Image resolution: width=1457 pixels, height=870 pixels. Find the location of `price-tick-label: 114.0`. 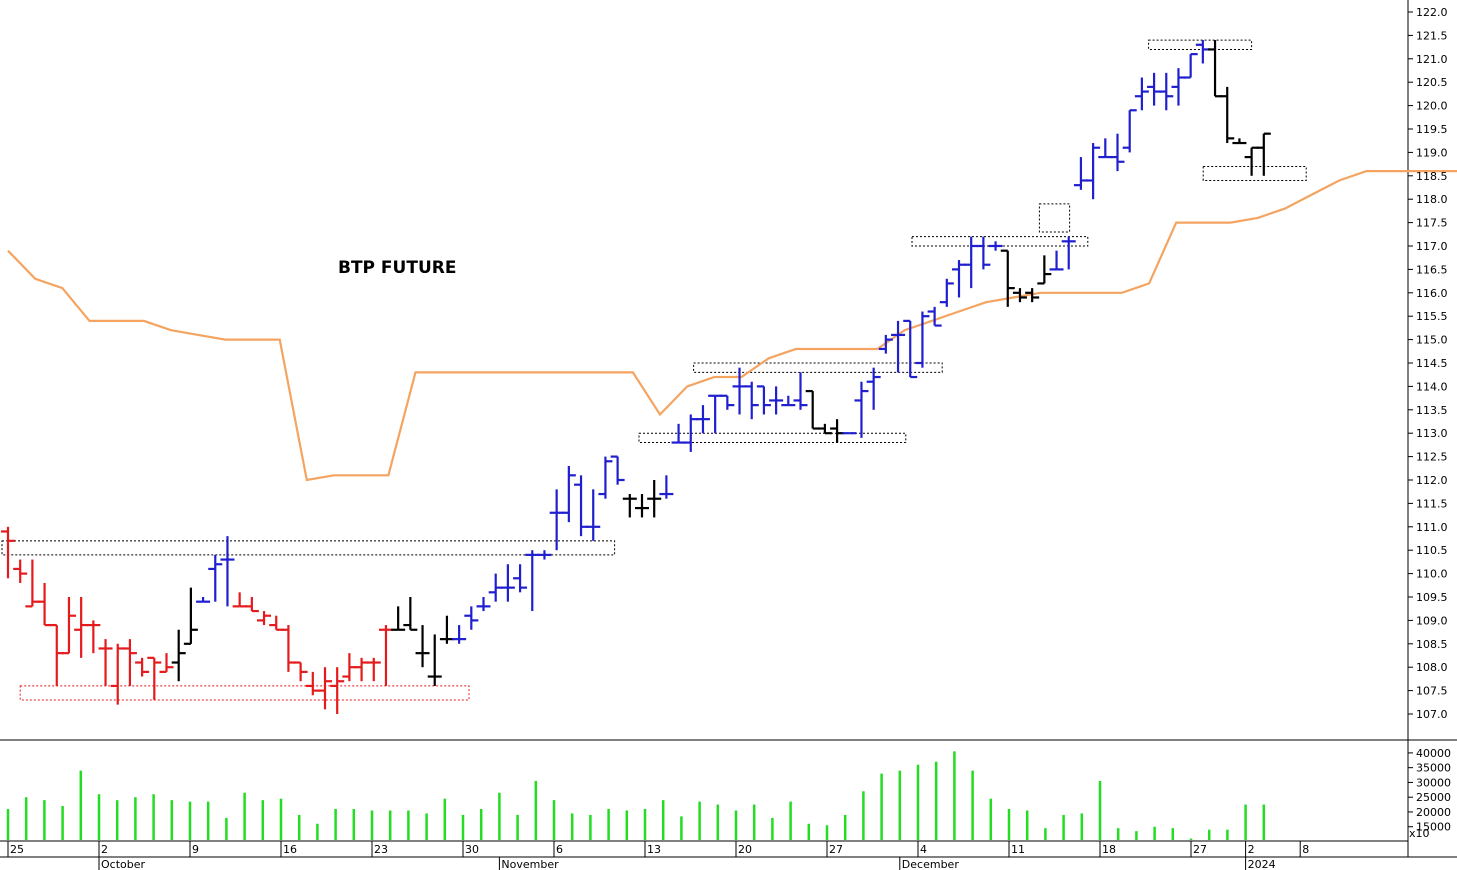

price-tick-label: 114.0 is located at coordinates (1432, 386).